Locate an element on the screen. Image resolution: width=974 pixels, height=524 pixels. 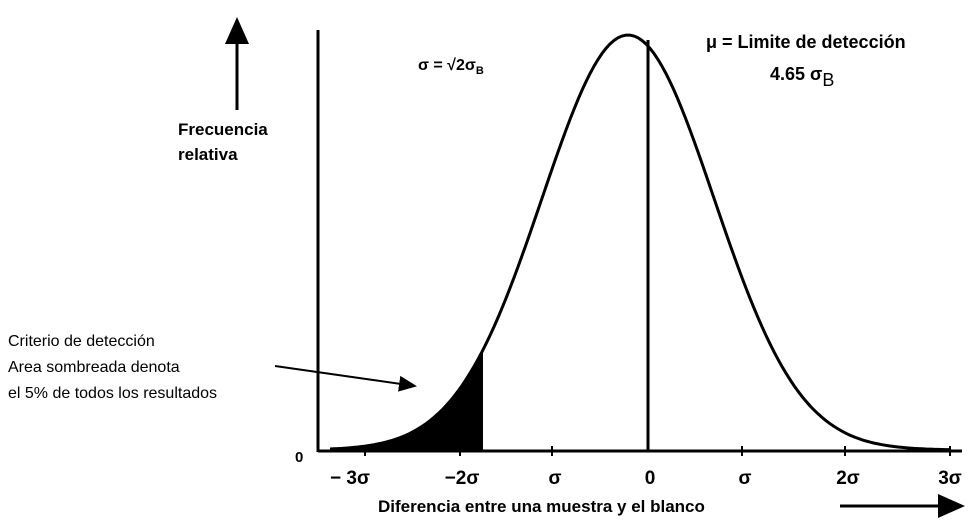
formula-sub: B is located at coordinates (480, 71).